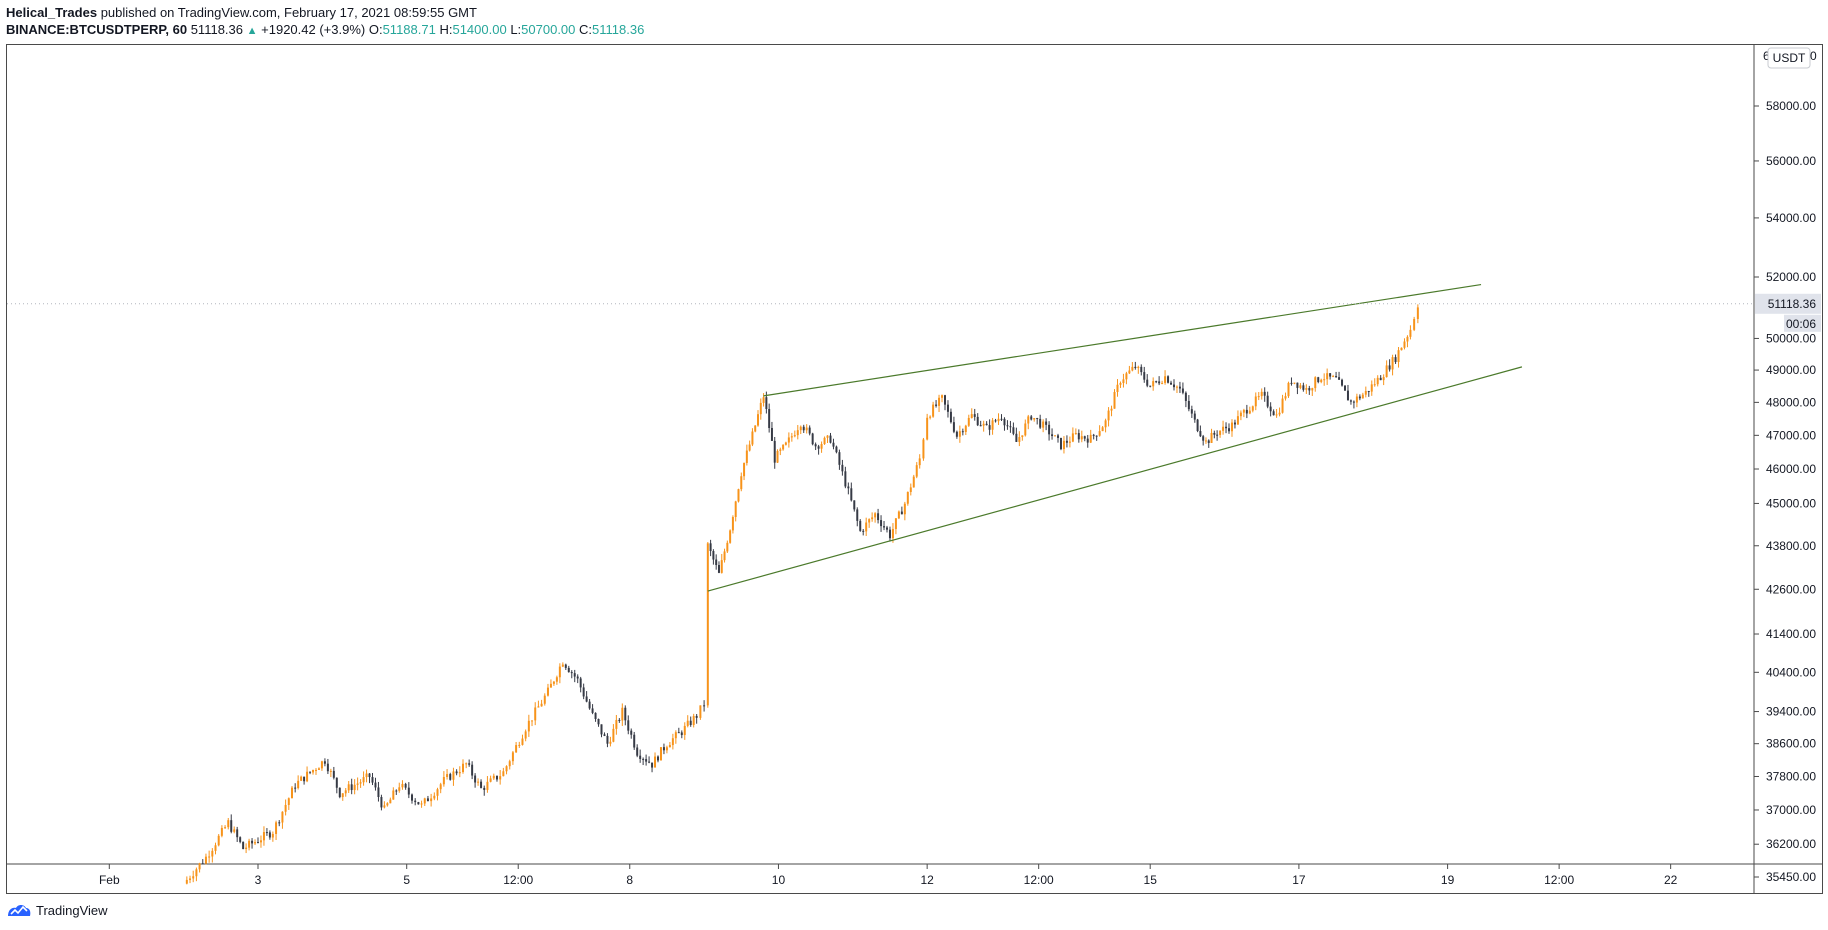  Describe the element at coordinates (406, 880) in the screenshot. I see `x-tick-label: 5` at that location.